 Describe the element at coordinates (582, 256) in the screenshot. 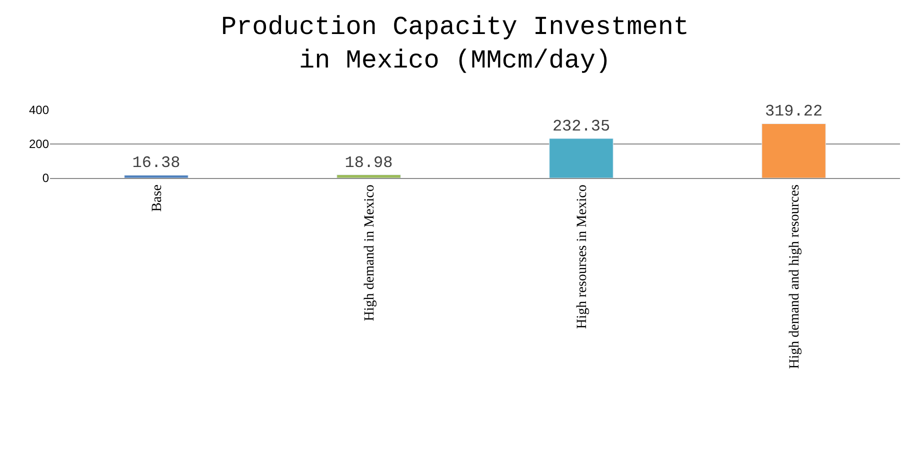

I see `x-tick-label: High resourses in Mexico` at that location.